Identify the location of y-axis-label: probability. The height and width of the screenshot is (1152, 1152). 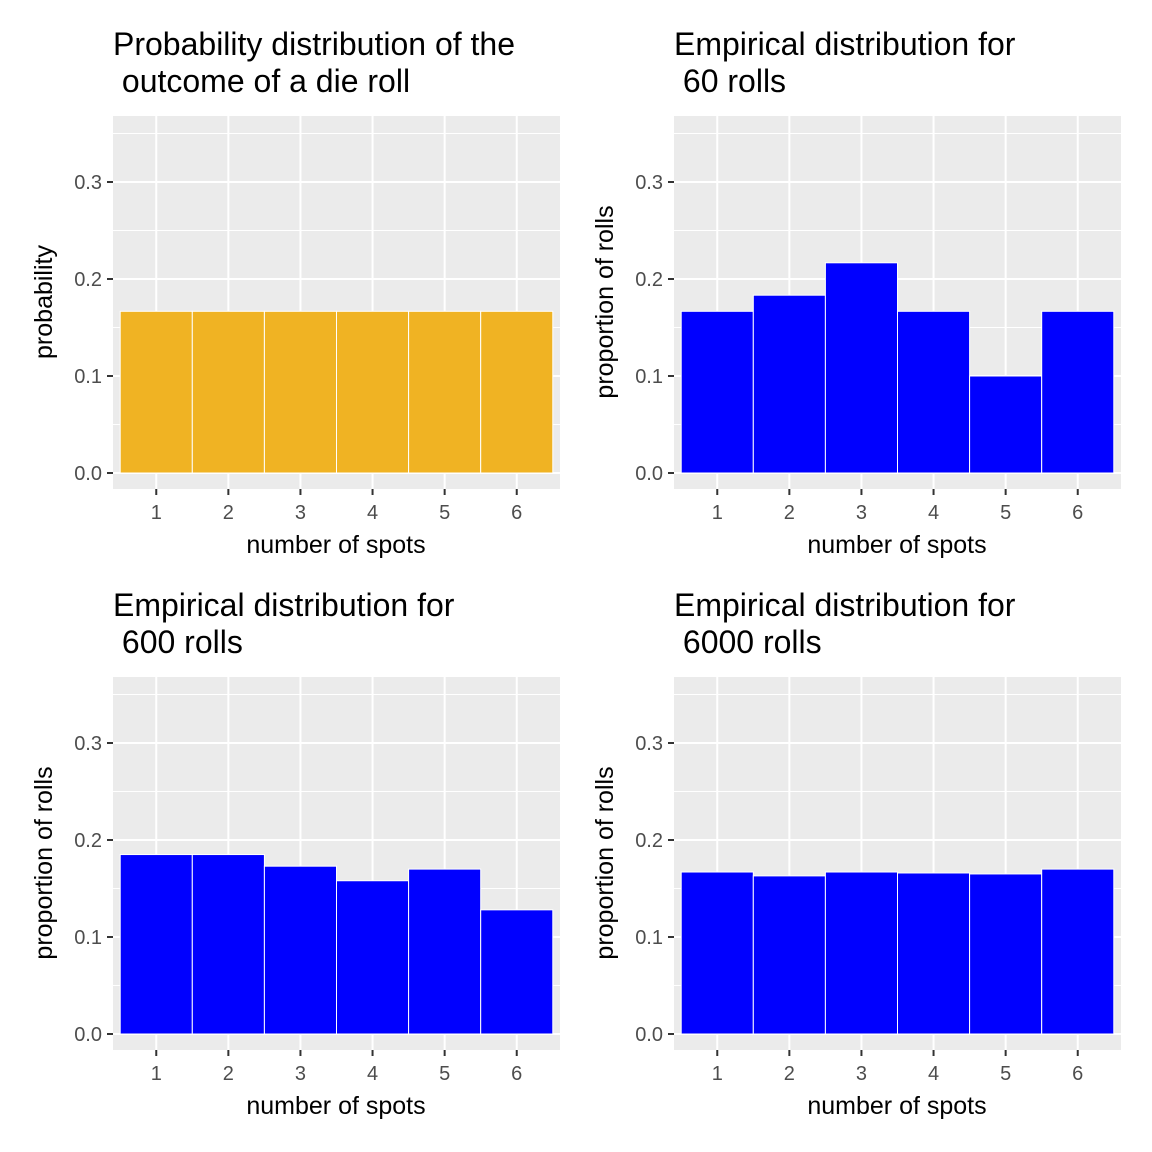
(44, 302).